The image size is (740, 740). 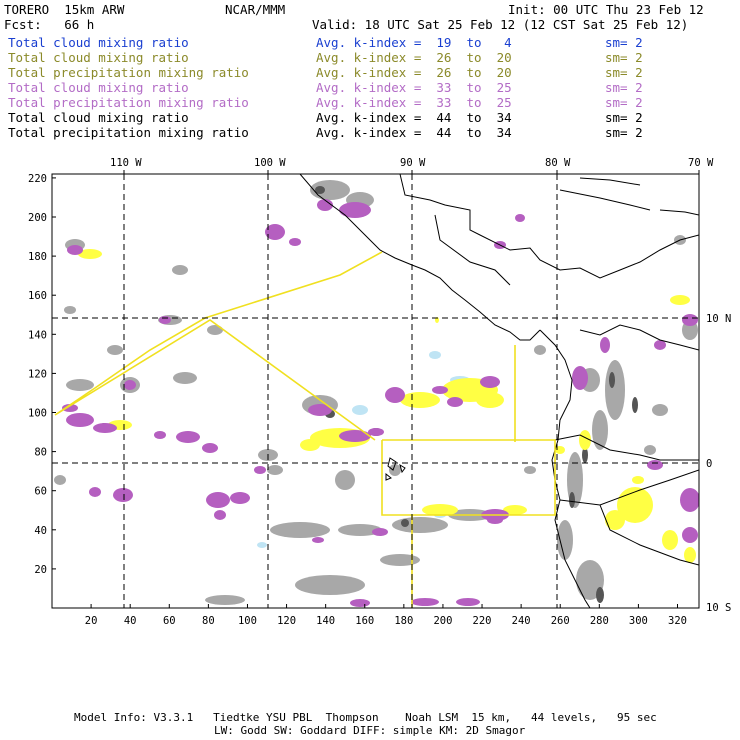 I want to click on legend-sm-4: sm= 2, so click(x=624, y=87).